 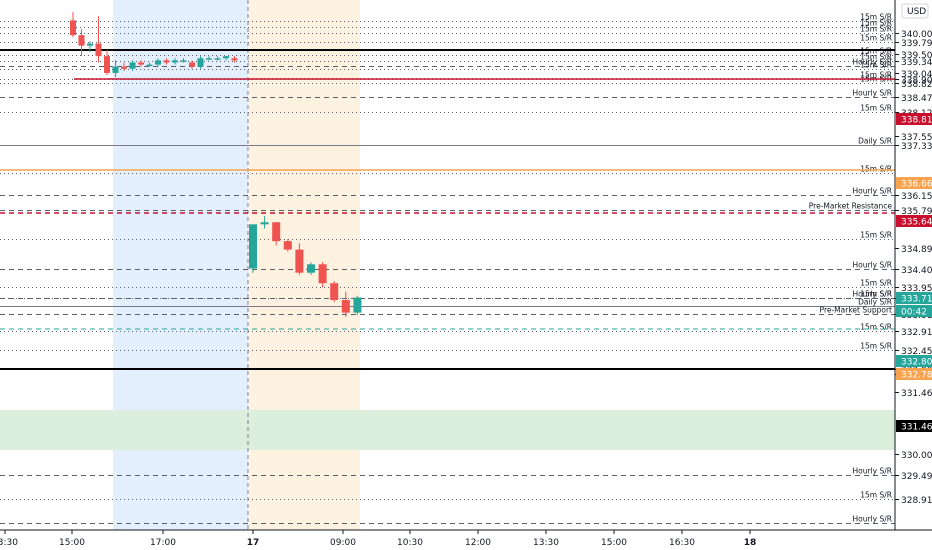 I want to click on price-tick-label: 338.90, so click(x=916, y=81).